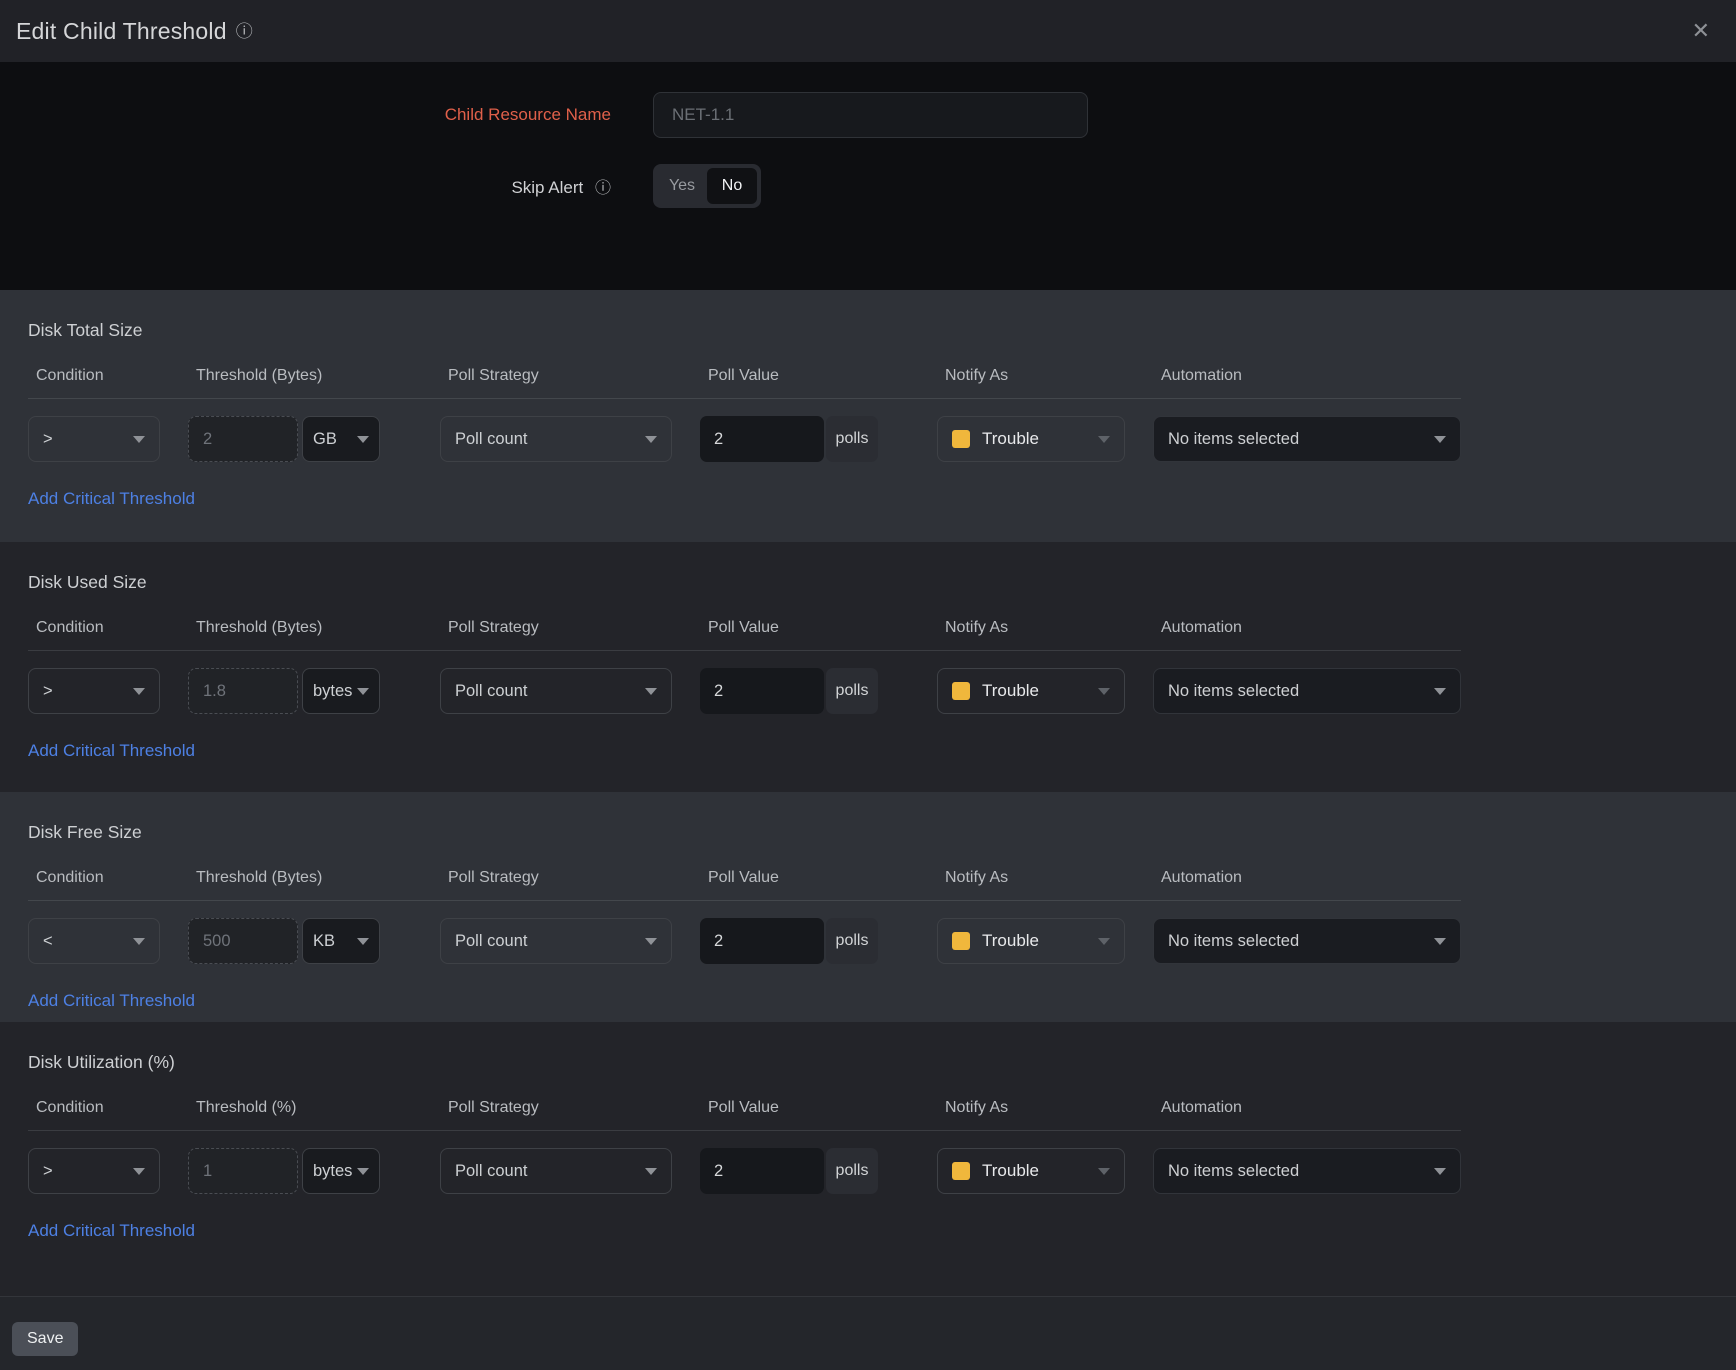 Image resolution: width=1736 pixels, height=1370 pixels. I want to click on resource-name-row: Child Resource Name, so click(868, 115).